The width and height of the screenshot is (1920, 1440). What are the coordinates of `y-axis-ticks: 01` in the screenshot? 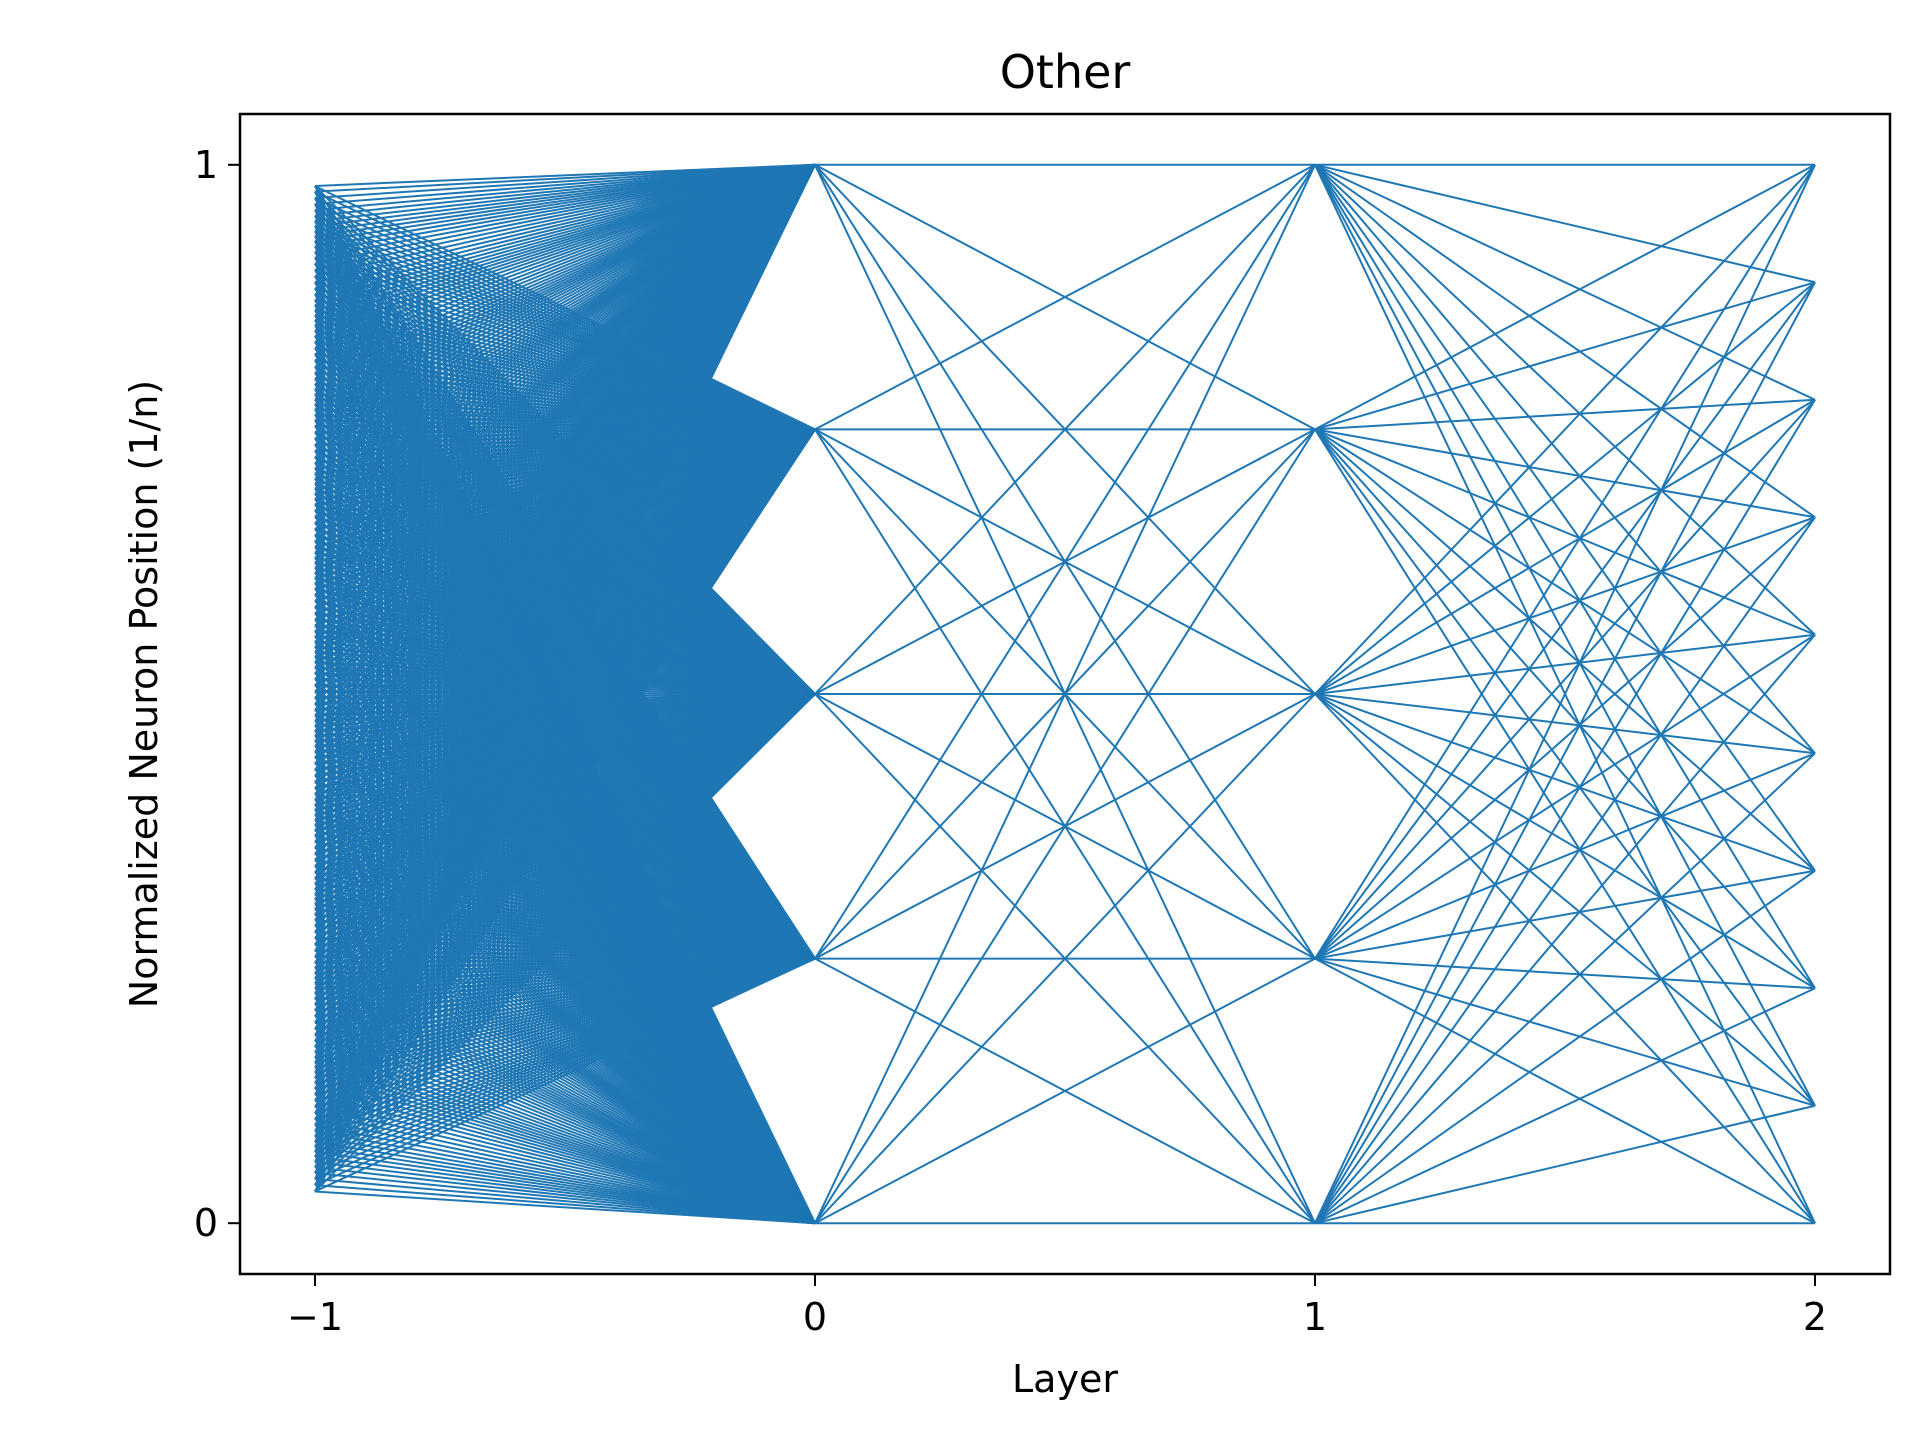 It's located at (217, 694).